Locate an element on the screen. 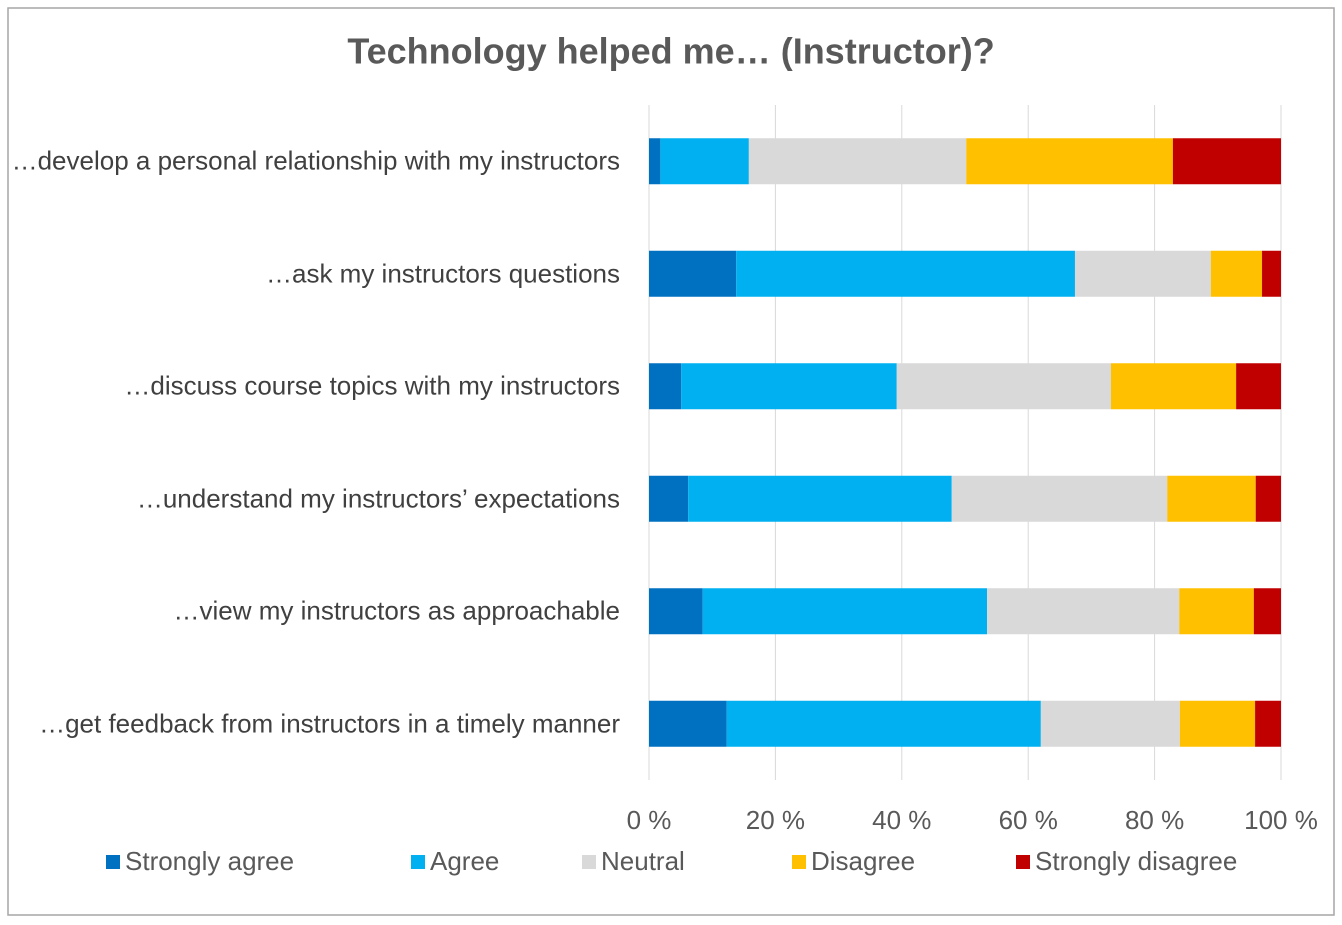  chart-title: Technology helped me… (Instructor)? is located at coordinates (670, 51).